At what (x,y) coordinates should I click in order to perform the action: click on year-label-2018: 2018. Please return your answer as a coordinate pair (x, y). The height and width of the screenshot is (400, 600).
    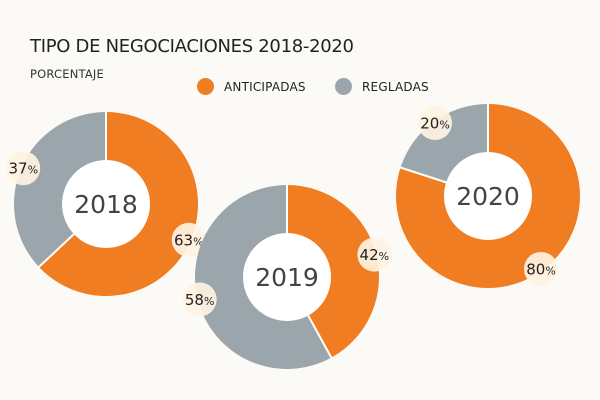
    Looking at the image, I should click on (106, 204).